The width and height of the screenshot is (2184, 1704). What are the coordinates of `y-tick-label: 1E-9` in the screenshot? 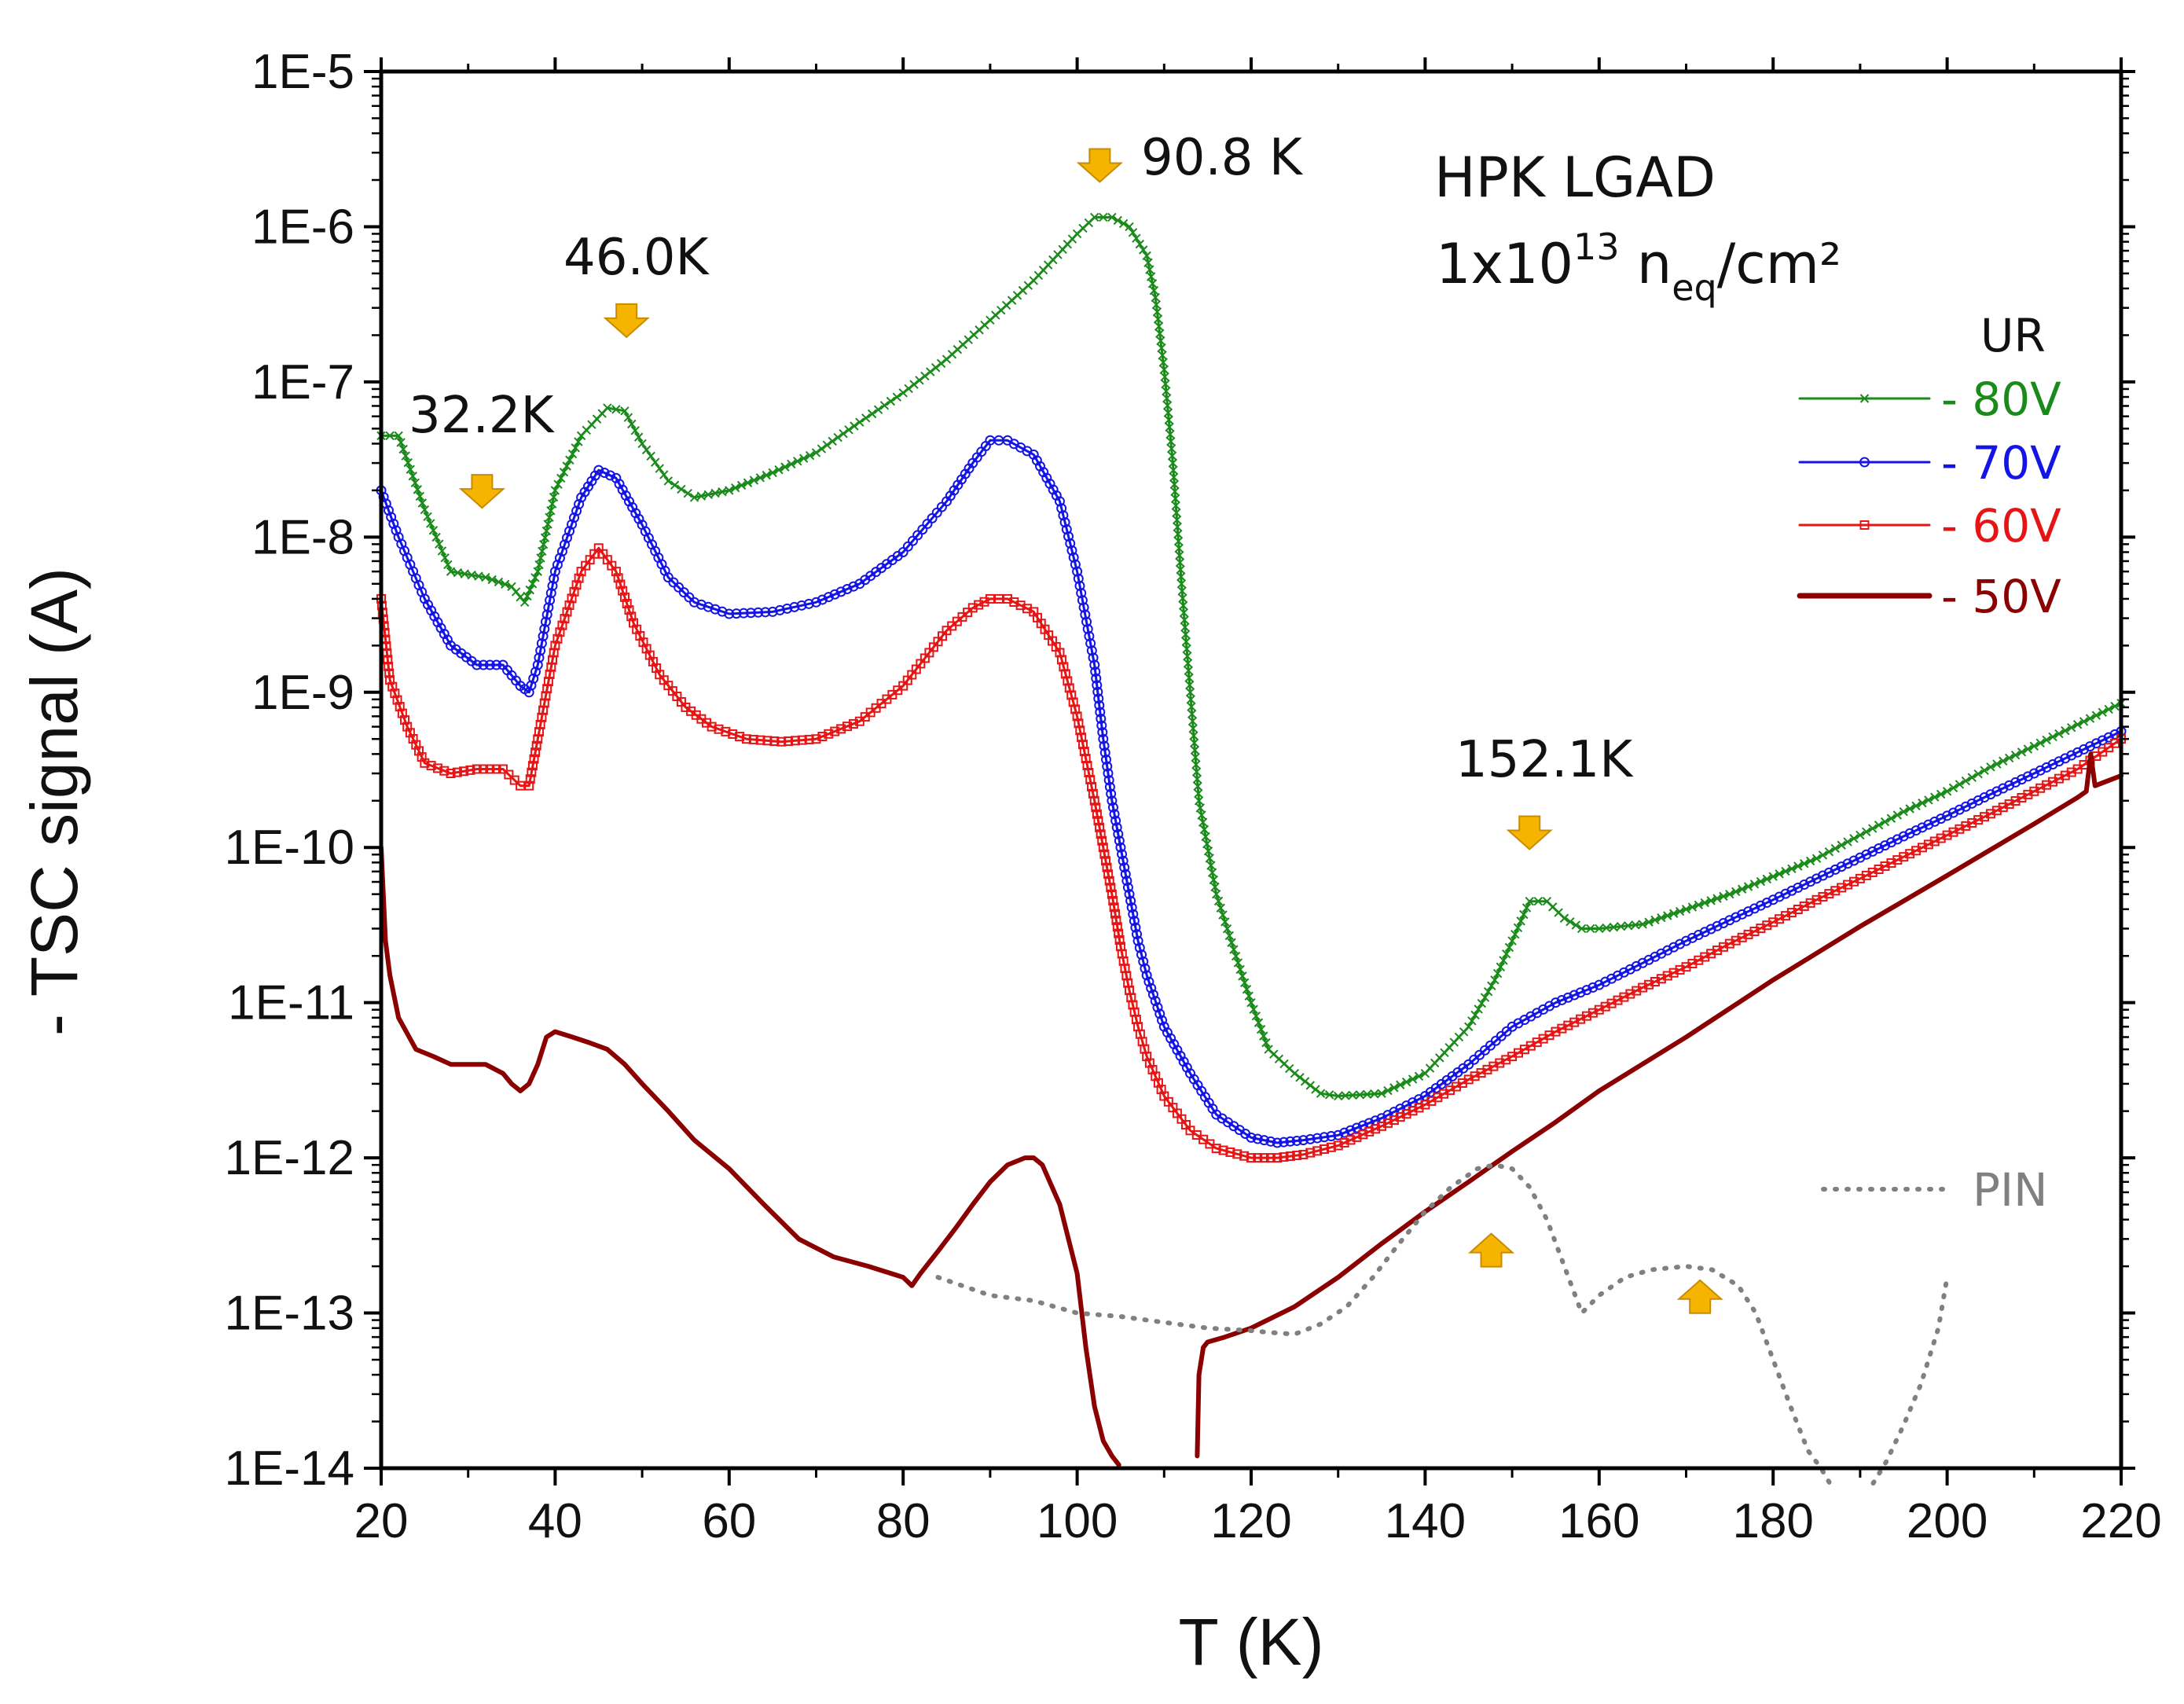 It's located at (302, 693).